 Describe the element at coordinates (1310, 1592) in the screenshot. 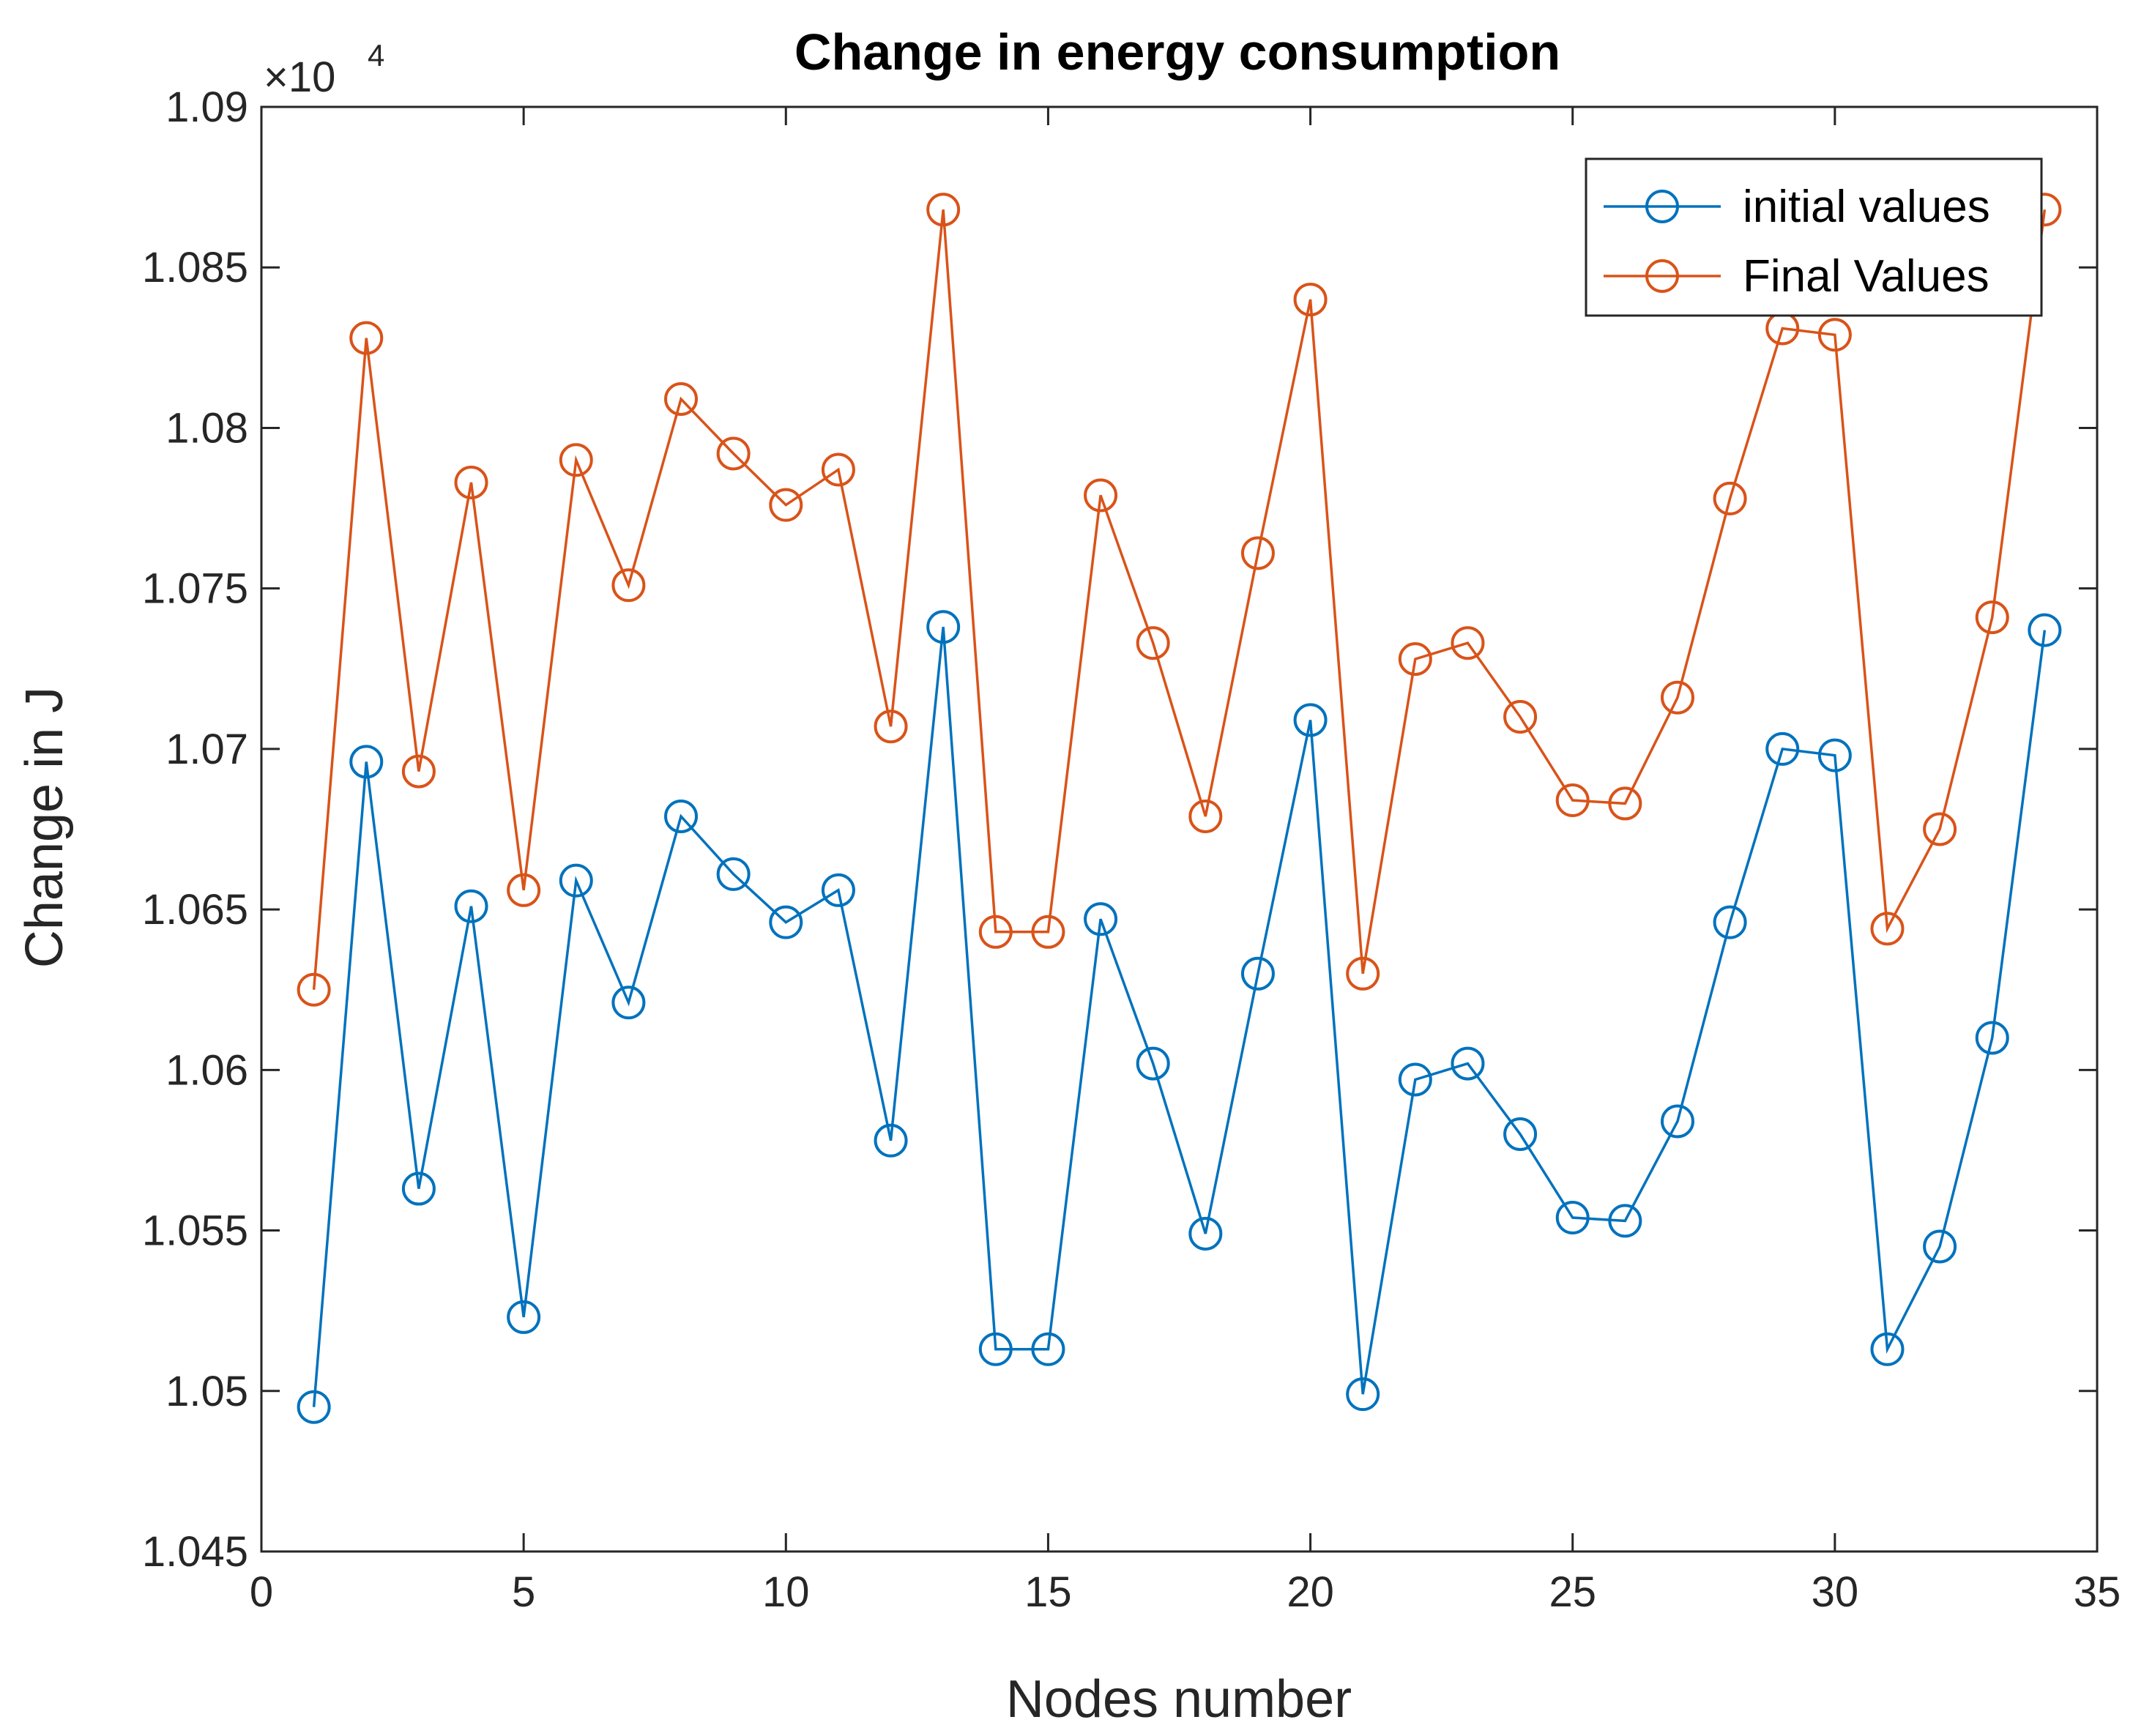

I see `x-tick-label: 20` at that location.